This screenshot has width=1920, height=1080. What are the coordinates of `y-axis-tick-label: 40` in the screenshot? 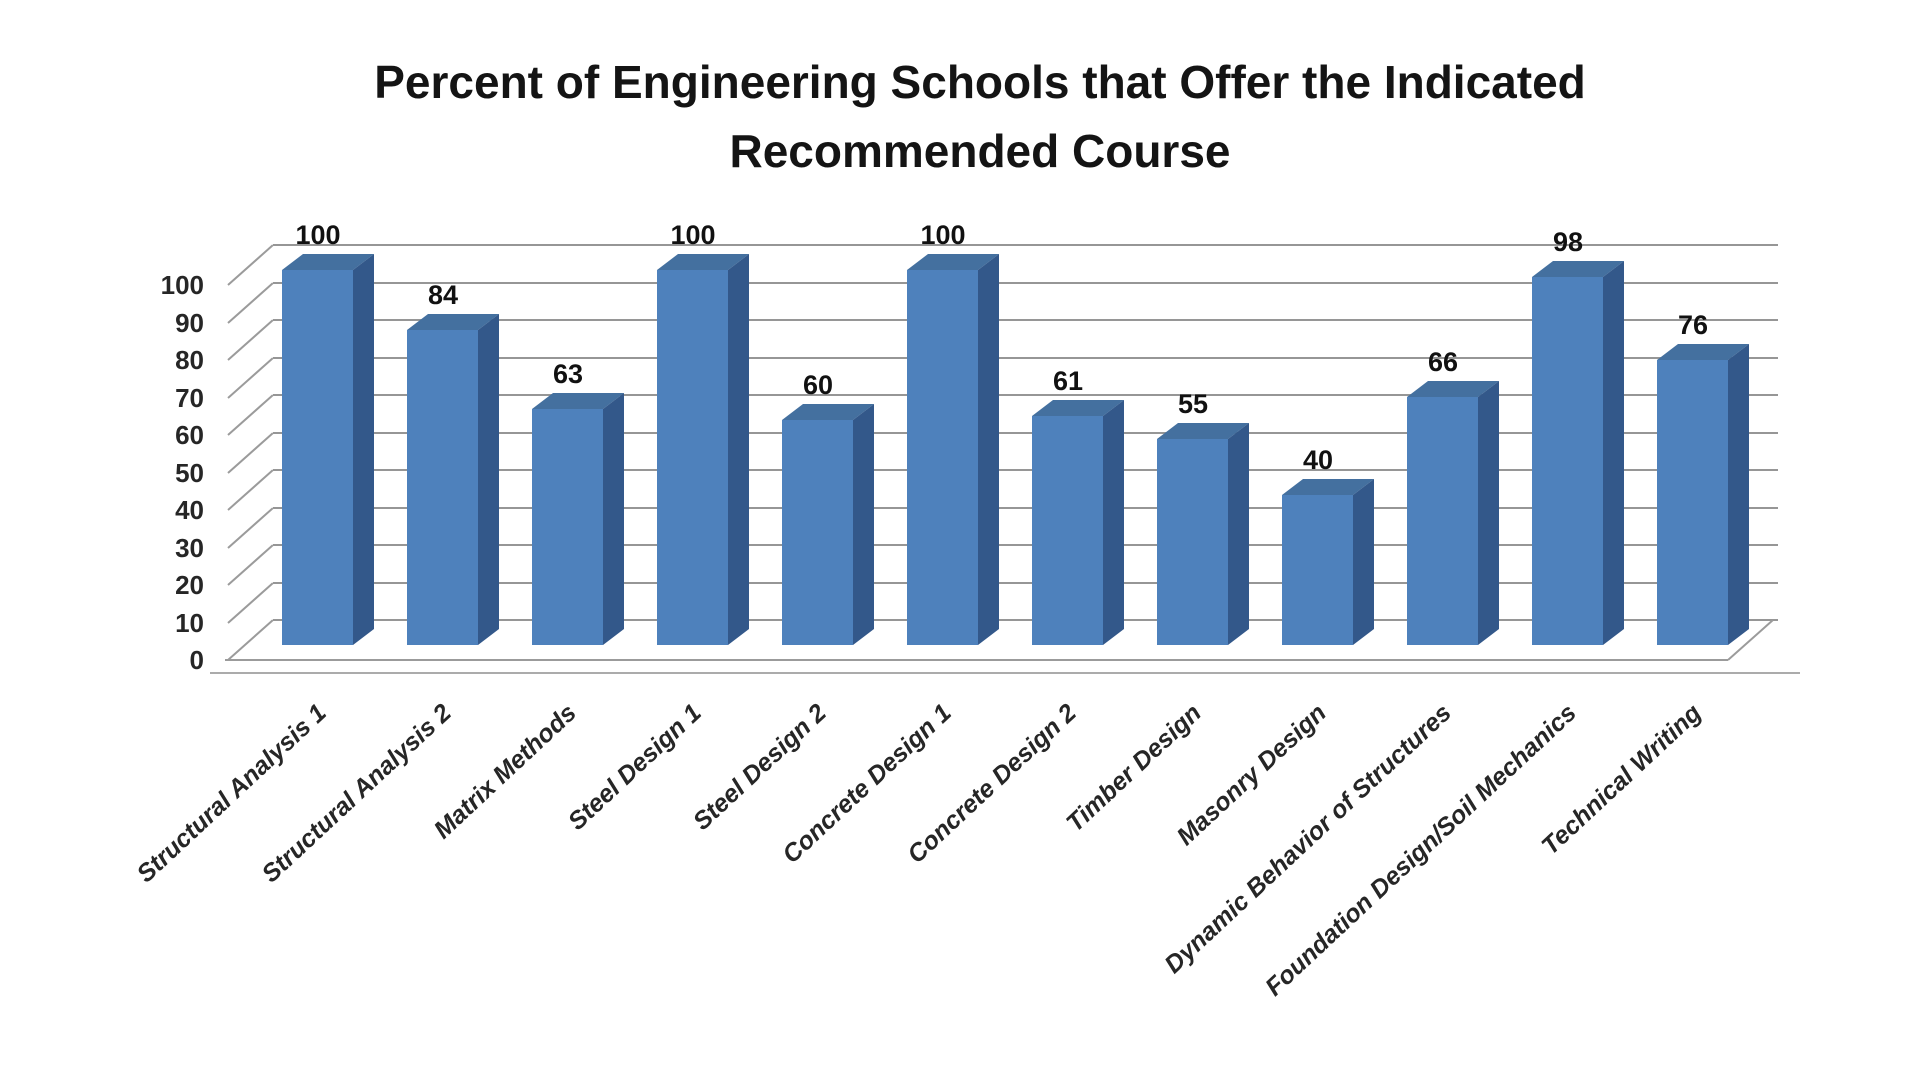 It's located at (189, 510).